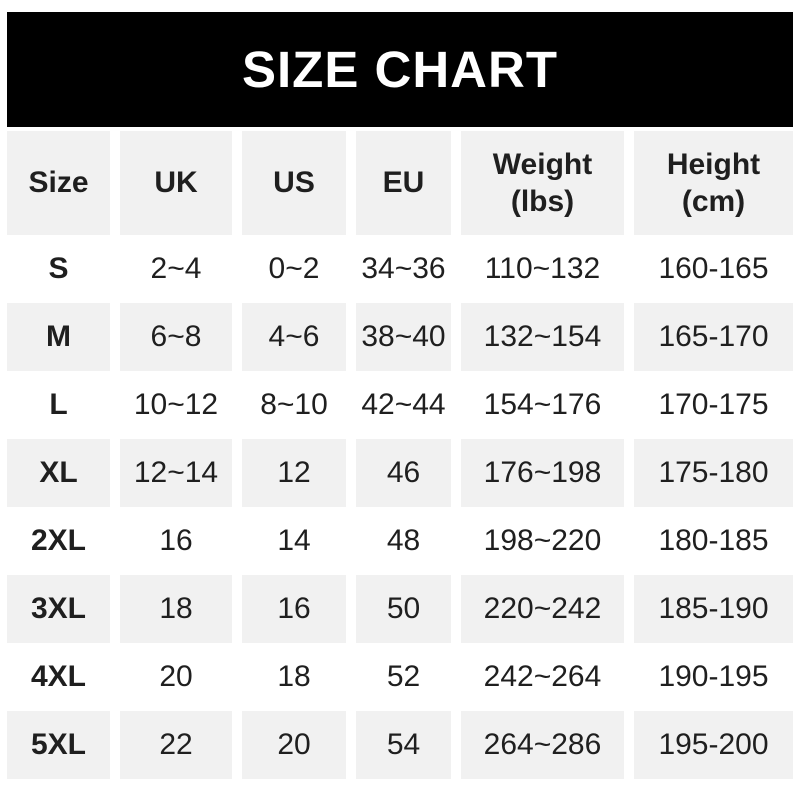 This screenshot has height=800, width=800. What do you see at coordinates (403, 609) in the screenshot?
I see `cell-eu: 50` at bounding box center [403, 609].